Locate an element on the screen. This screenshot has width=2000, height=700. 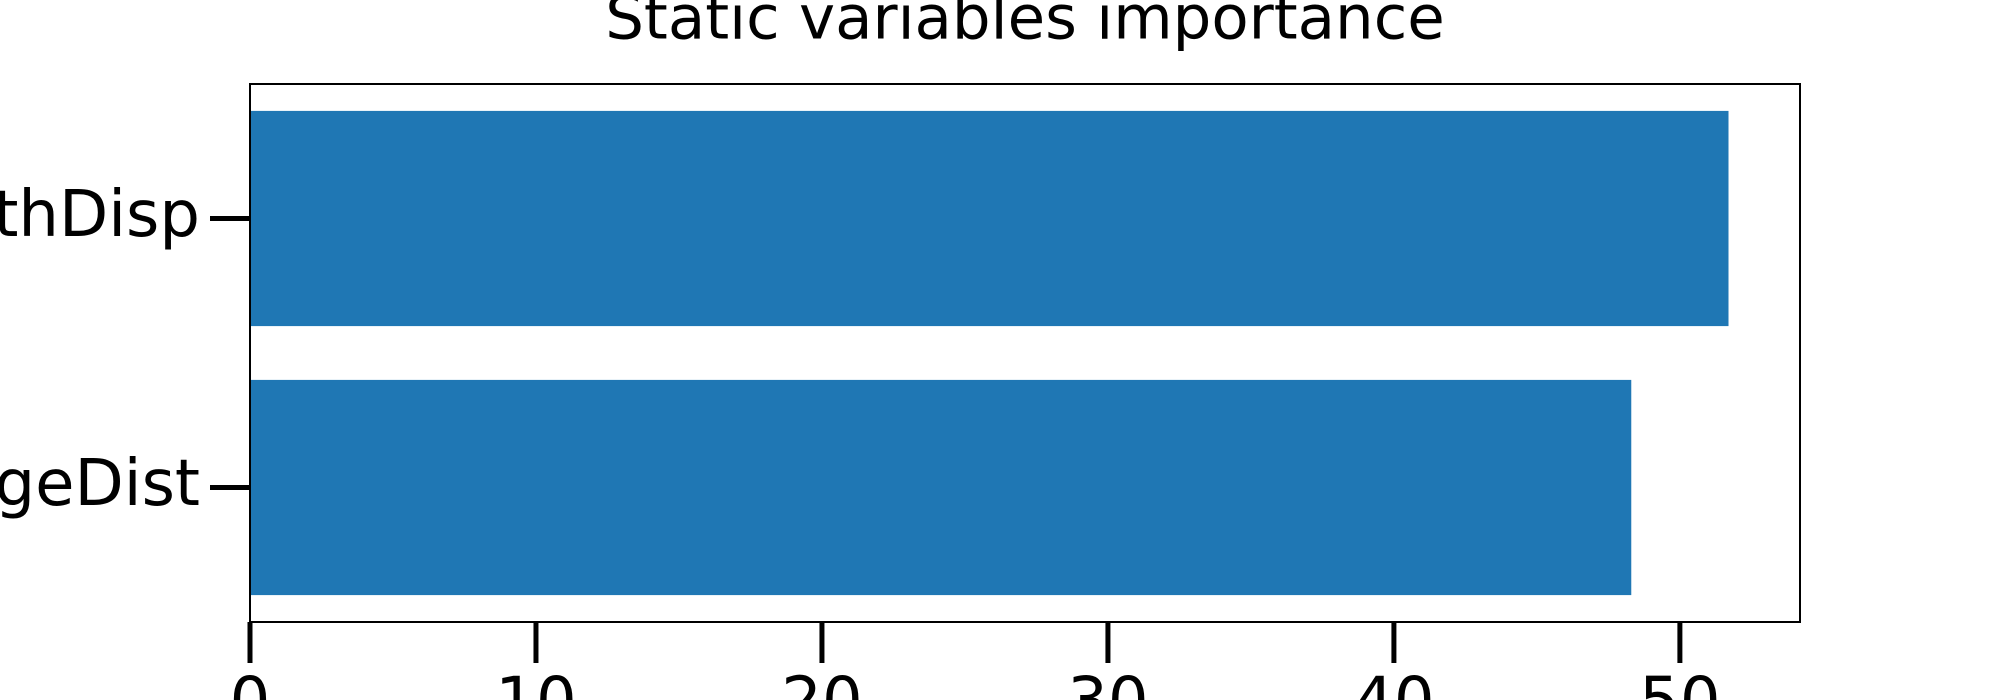
x-tick-label: 0 is located at coordinates (250, 682).